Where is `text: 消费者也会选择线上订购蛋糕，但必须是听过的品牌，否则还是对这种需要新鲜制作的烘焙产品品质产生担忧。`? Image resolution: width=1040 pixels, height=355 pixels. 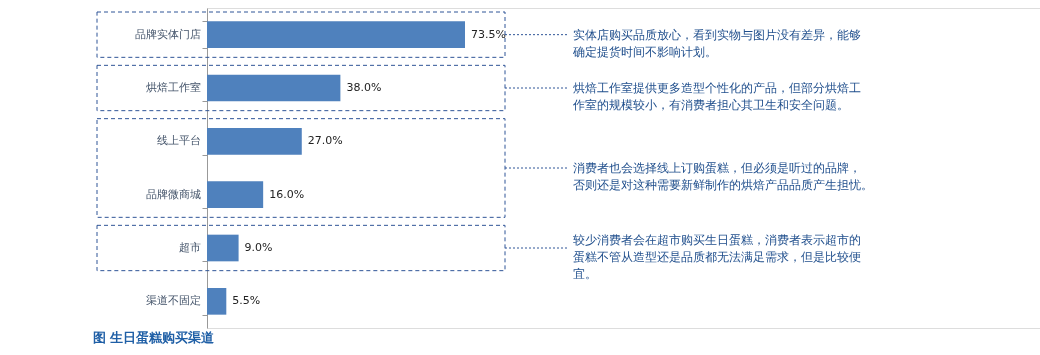
text: 消费者也会选择线上订购蛋糕，但必须是听过的品牌，否则还是对这种需要新鲜制作的烘焙产品品质产生担忧。 is located at coordinates (723, 176).